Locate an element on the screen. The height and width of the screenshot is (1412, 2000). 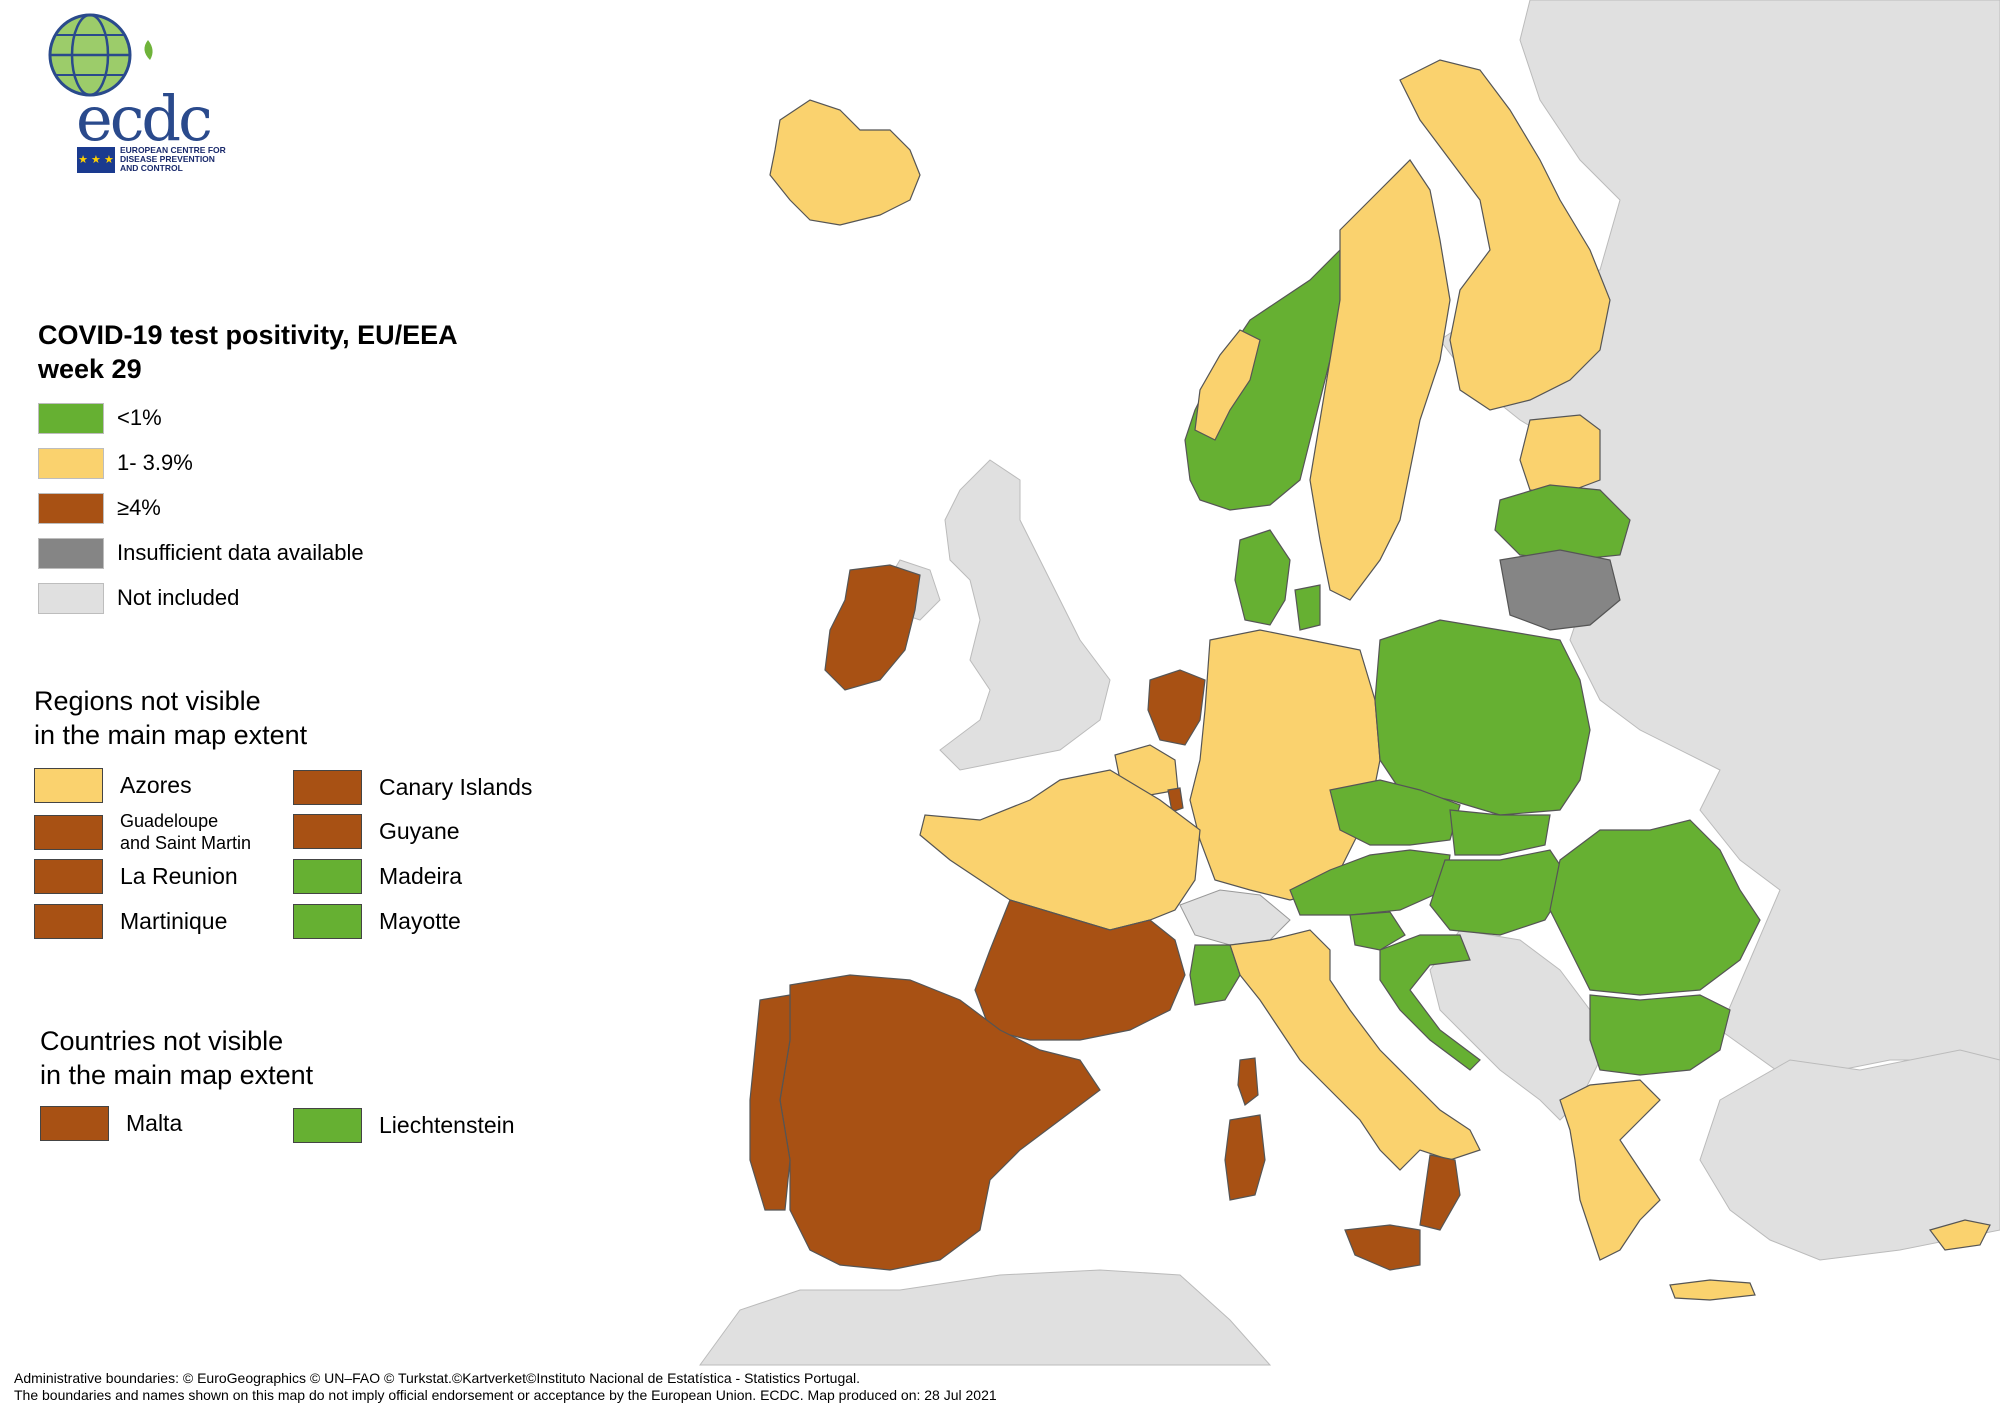
map-area-italy is located at coordinates (1355, 1050).